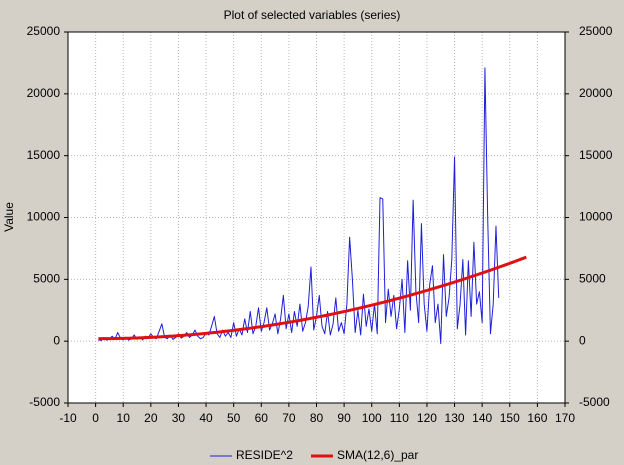 The width and height of the screenshot is (624, 465). What do you see at coordinates (427, 418) in the screenshot?
I see `x-tick-label: 120` at bounding box center [427, 418].